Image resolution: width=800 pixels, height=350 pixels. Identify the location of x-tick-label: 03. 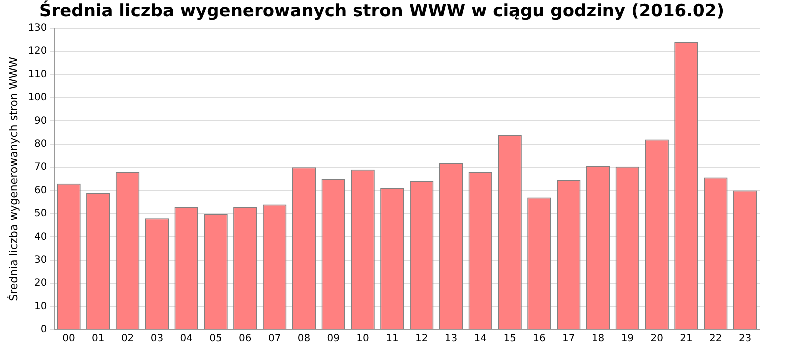
(157, 339).